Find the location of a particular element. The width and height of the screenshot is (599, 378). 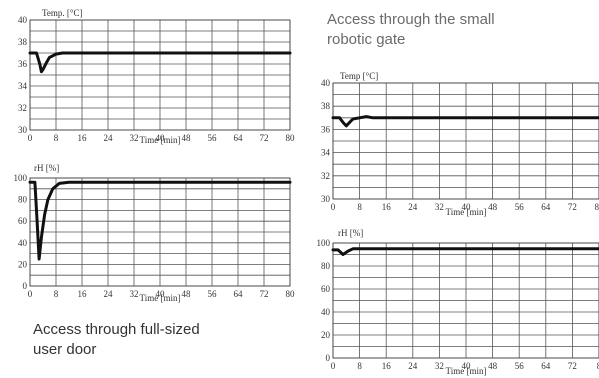

series-line-temp-door is located at coordinates (160, 62).